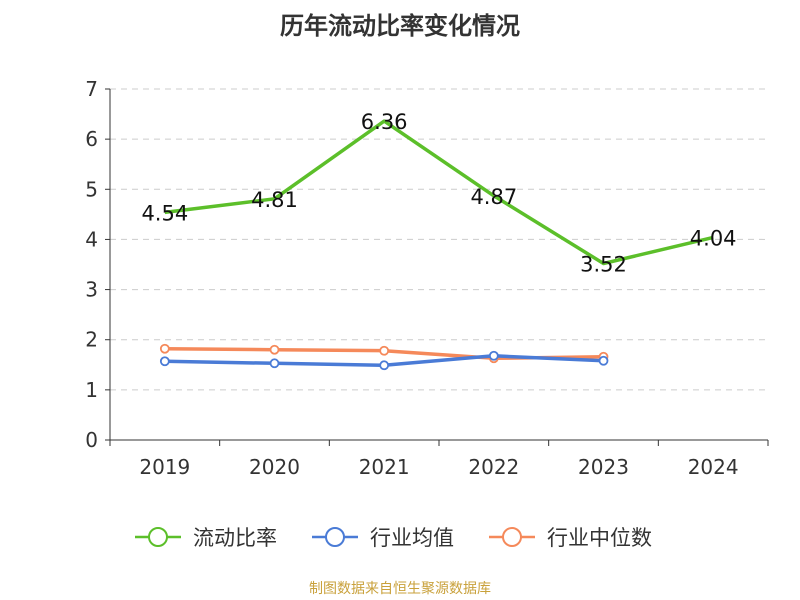 This screenshot has height=600, width=800. Describe the element at coordinates (384, 467) in the screenshot. I see `x-tick-label: 2021` at that location.